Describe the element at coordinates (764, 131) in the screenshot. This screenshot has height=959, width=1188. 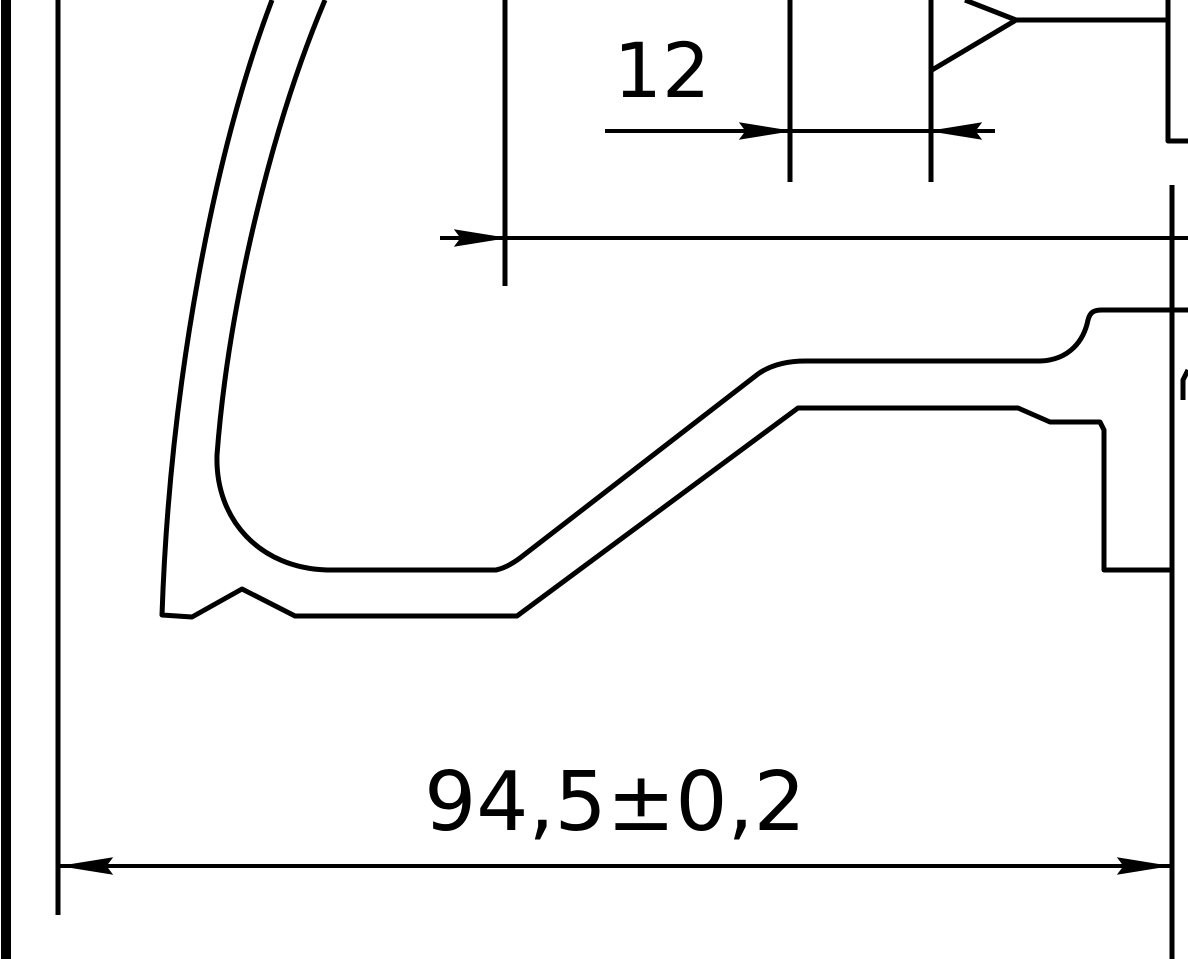
I see `dim12-arrow-left-icon` at that location.